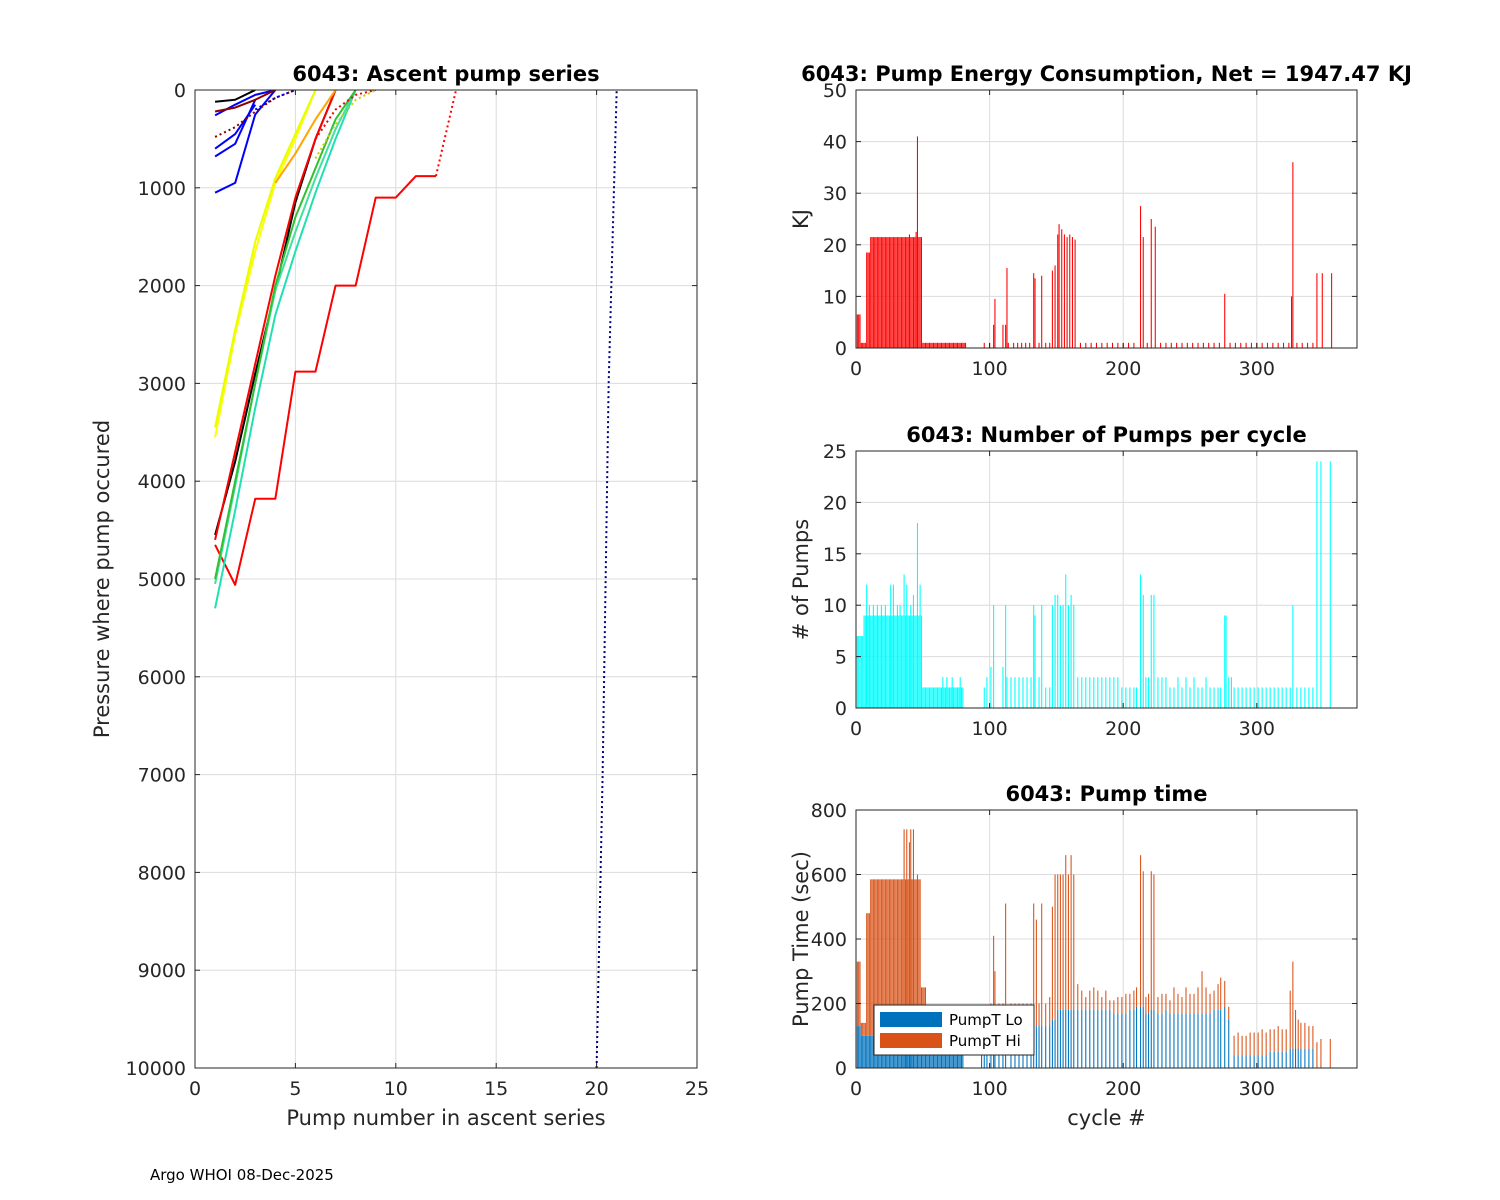 This screenshot has height=1200, width=1500. What do you see at coordinates (295, 1089) in the screenshot?
I see `x-tick-label: 5` at bounding box center [295, 1089].